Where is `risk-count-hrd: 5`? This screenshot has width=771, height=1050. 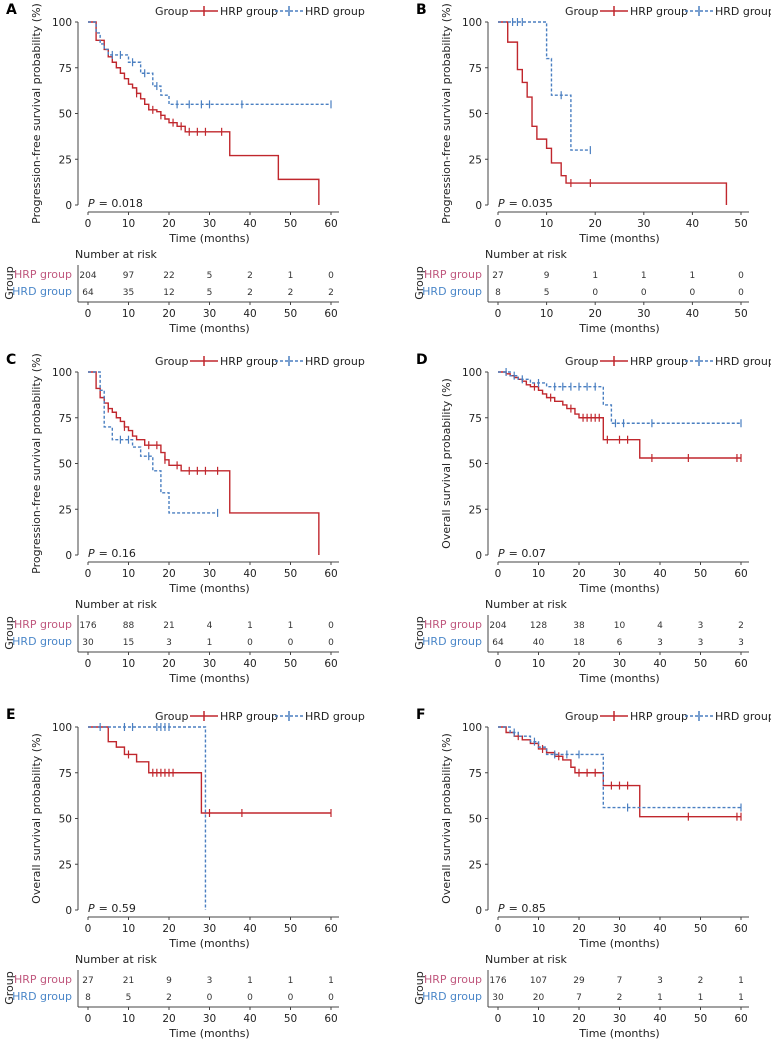
risk-count-hrd: 5 is located at coordinates (547, 293).